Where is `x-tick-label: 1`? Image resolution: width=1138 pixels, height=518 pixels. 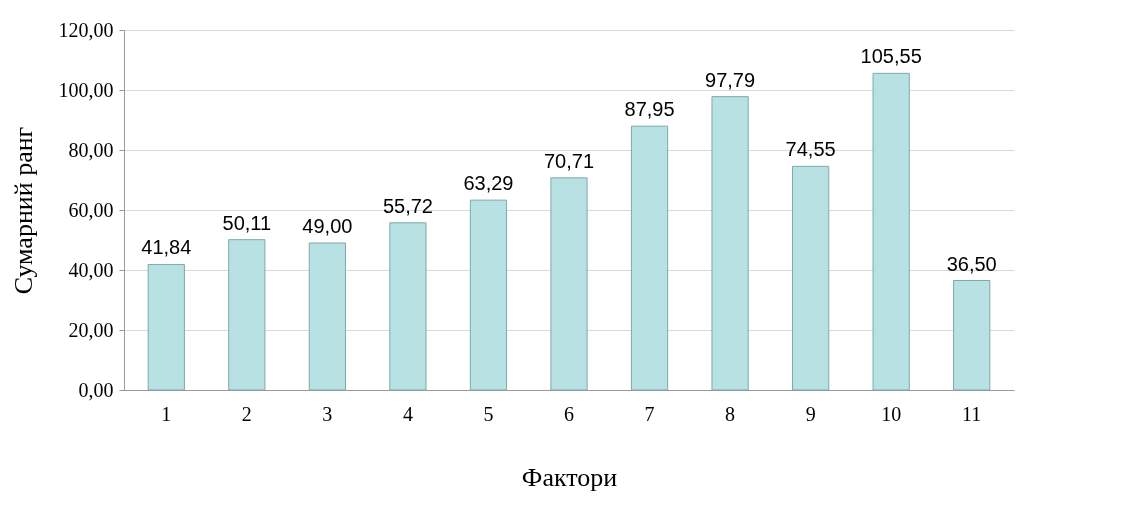
x-tick-label: 1 is located at coordinates (166, 413).